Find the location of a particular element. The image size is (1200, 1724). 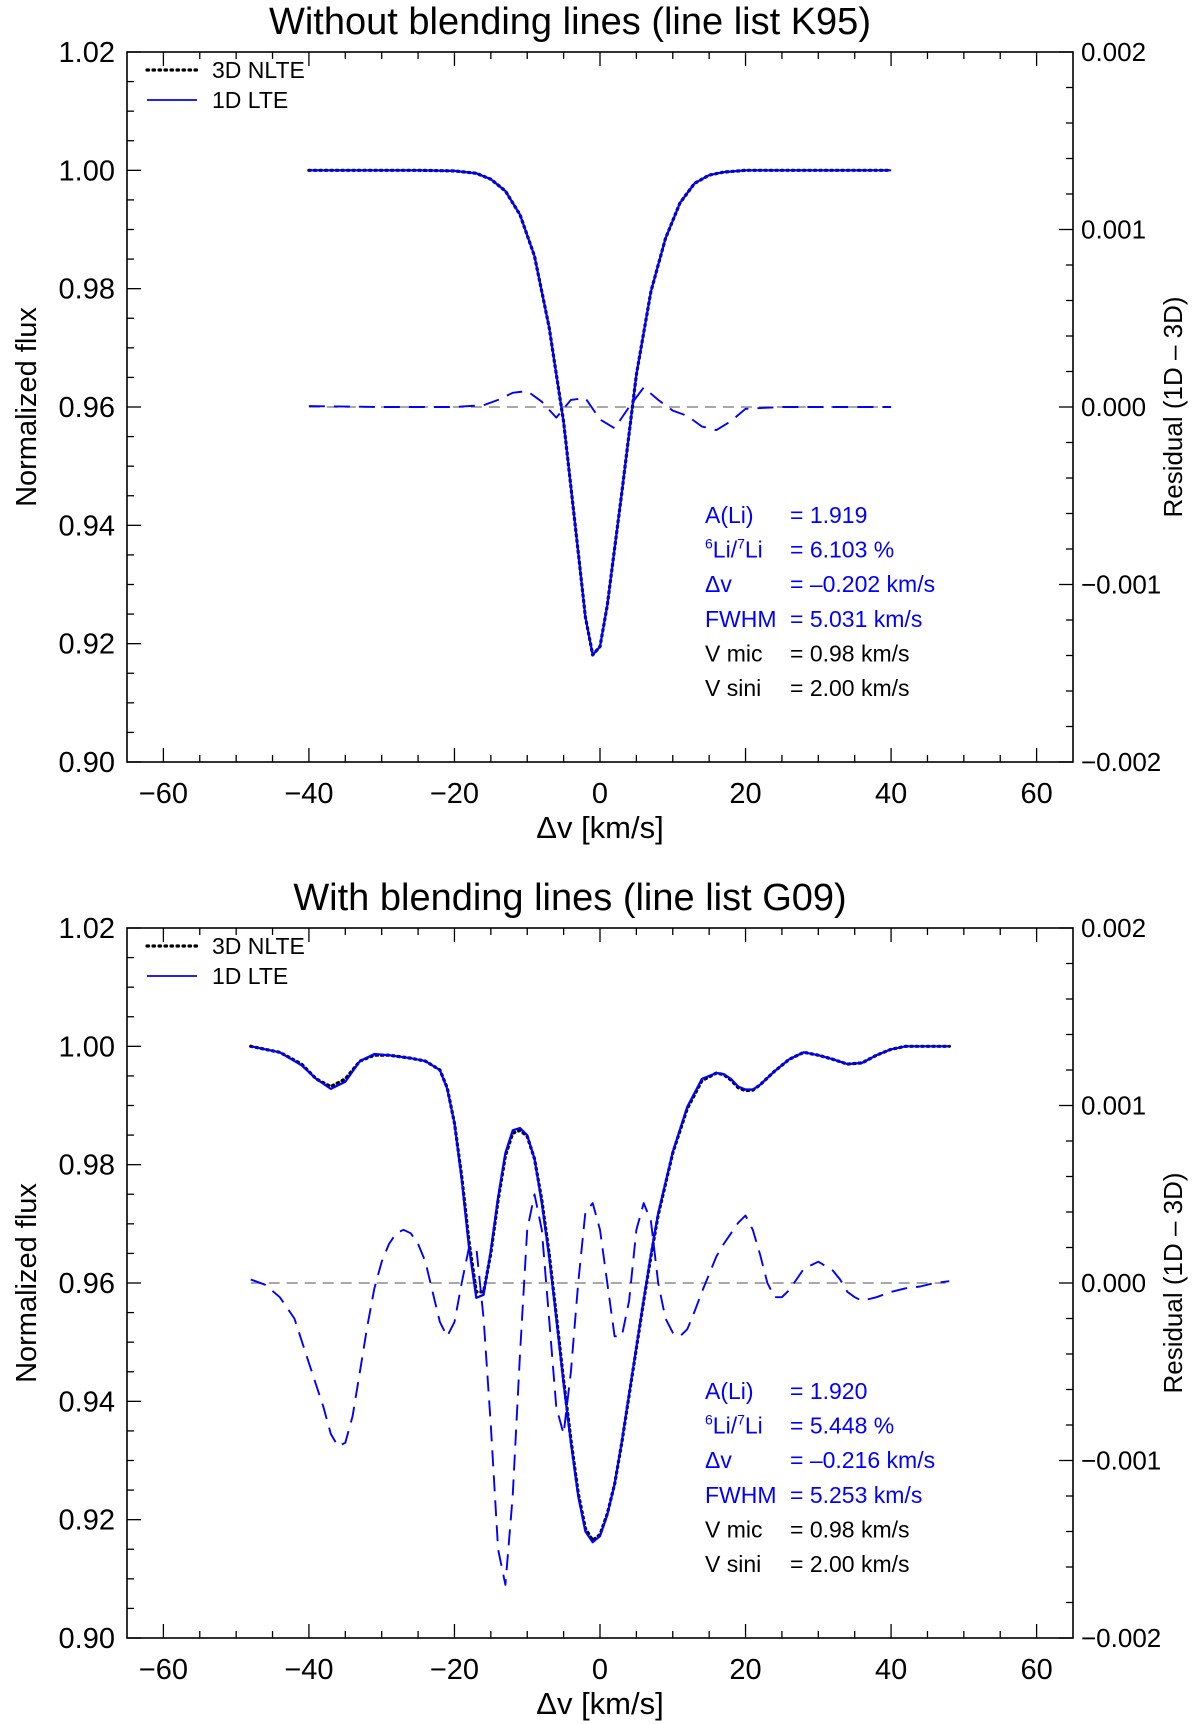

annotation-value: = 1.920 is located at coordinates (828, 1391).